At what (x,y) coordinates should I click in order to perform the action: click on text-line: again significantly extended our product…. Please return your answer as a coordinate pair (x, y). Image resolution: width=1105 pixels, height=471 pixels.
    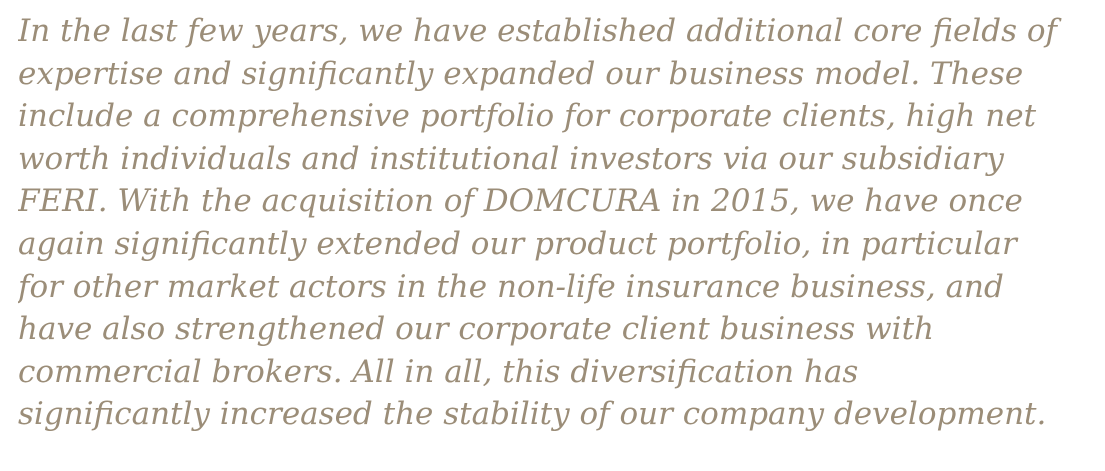
    Looking at the image, I should click on (517, 243).